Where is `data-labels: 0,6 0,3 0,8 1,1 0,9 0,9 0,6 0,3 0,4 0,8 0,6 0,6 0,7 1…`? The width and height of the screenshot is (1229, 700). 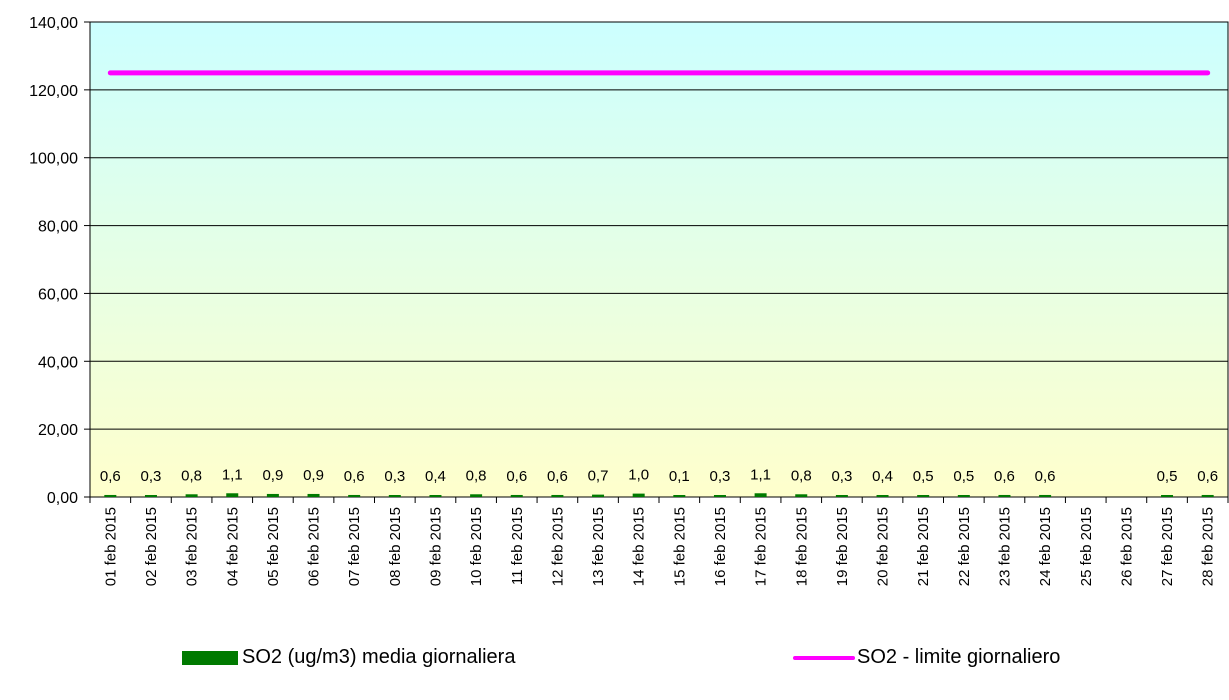 data-labels: 0,6 0,3 0,8 1,1 0,9 0,9 0,6 0,3 0,4 0,8 0,6 0,6 0,7 1… is located at coordinates (659, 475).